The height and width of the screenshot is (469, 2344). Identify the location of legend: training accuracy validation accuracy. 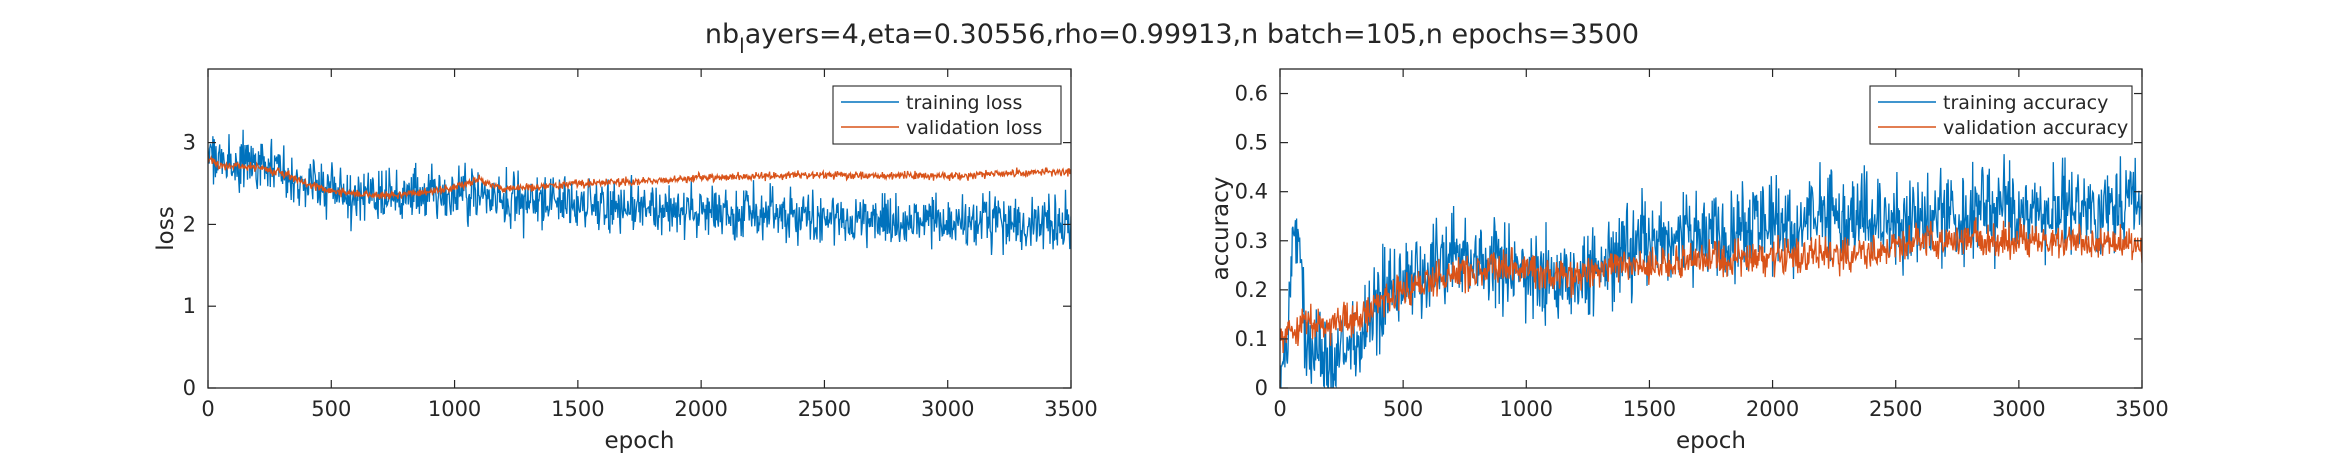
(2001, 115).